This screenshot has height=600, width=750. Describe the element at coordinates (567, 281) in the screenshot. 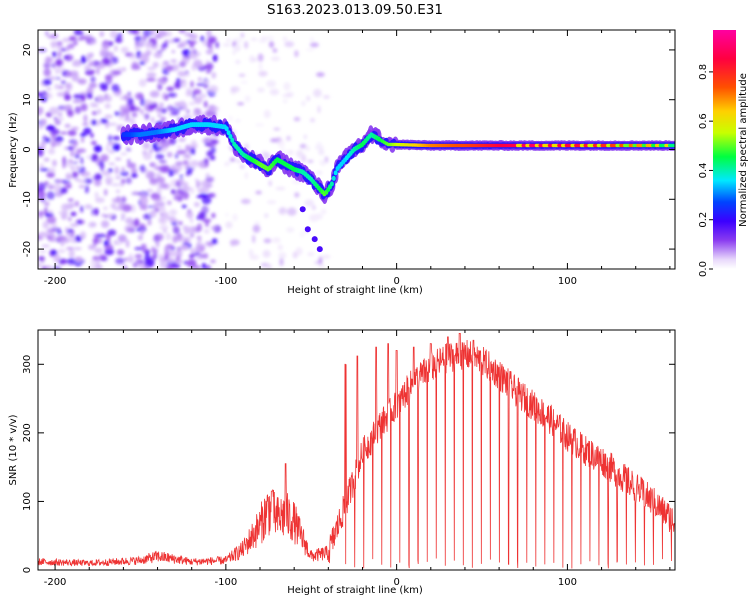

I see `spectrogram-x-tick-label: 100` at that location.